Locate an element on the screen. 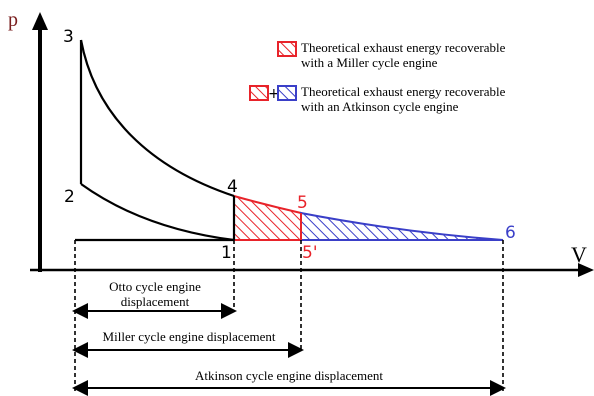  y-axis-arrowhead is located at coordinates (40, 21).